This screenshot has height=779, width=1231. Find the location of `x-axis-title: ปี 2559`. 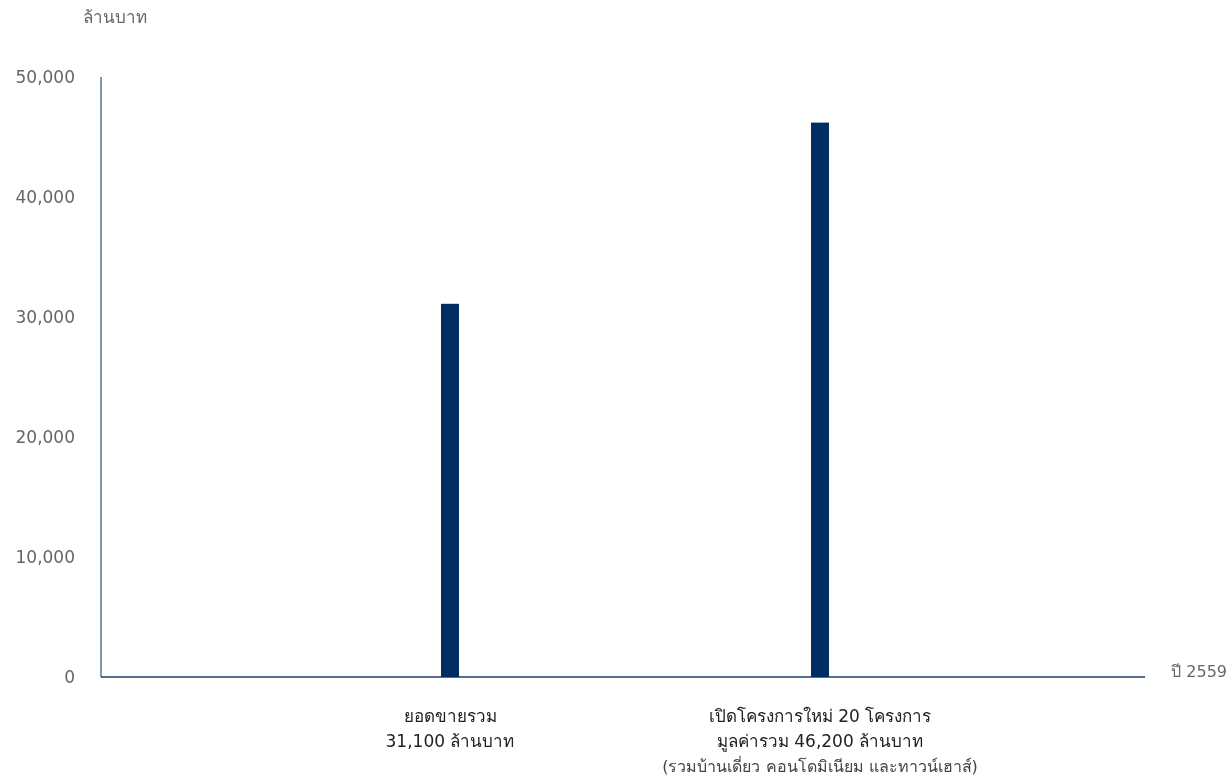

x-axis-title: ปี 2559 is located at coordinates (1199, 671).